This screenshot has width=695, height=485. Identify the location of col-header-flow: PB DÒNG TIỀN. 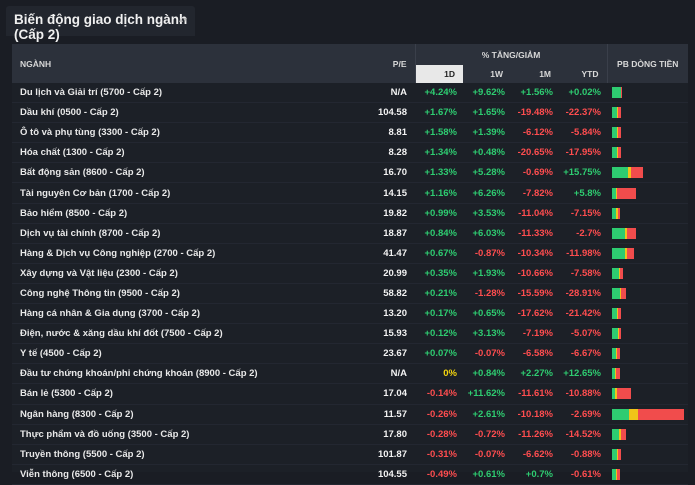
(647, 63).